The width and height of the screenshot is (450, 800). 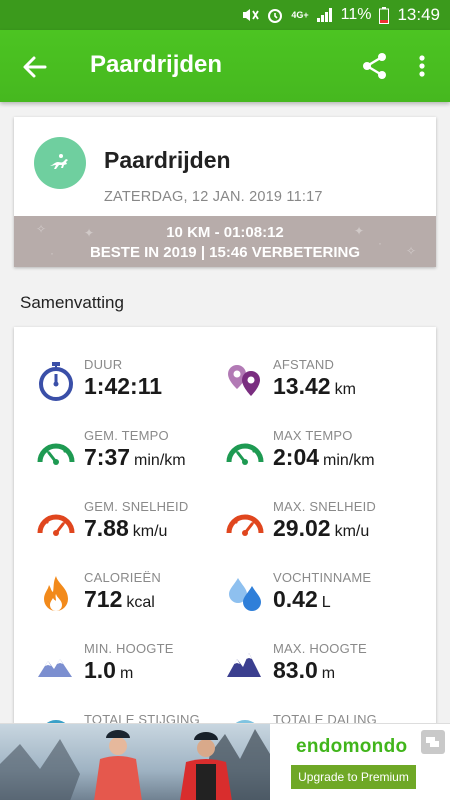 What do you see at coordinates (304, 670) in the screenshot?
I see `metric-value: 83.0 m` at bounding box center [304, 670].